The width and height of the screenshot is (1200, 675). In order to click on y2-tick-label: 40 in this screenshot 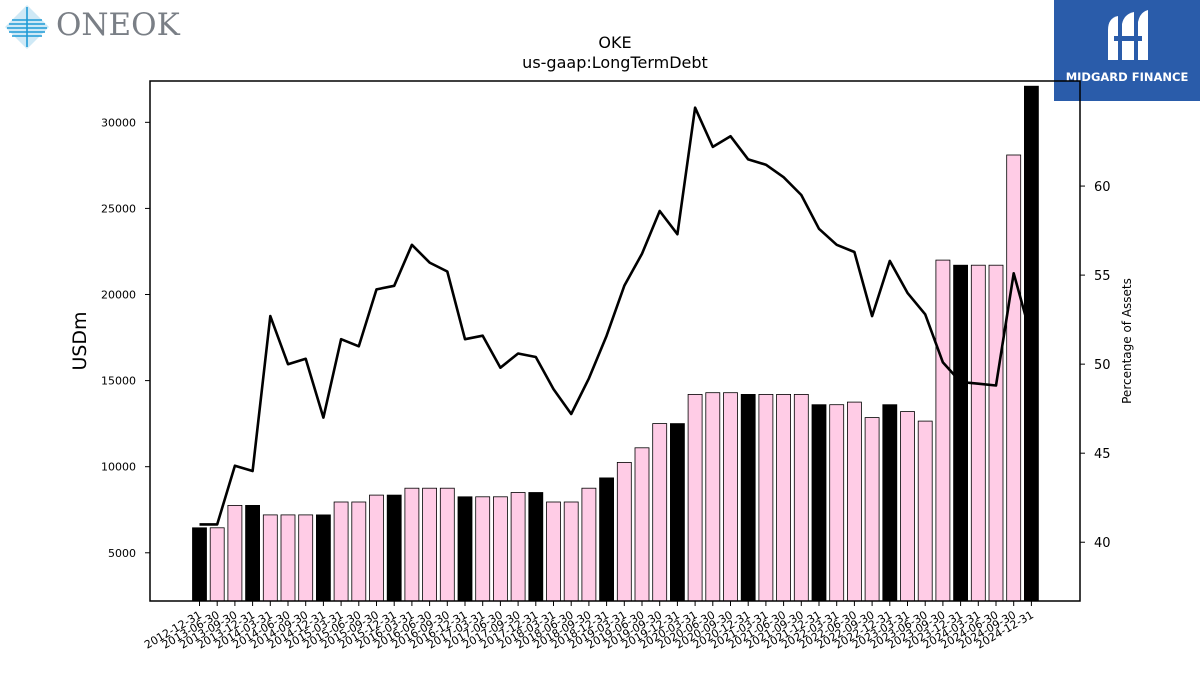, I will do `click(1102, 543)`.